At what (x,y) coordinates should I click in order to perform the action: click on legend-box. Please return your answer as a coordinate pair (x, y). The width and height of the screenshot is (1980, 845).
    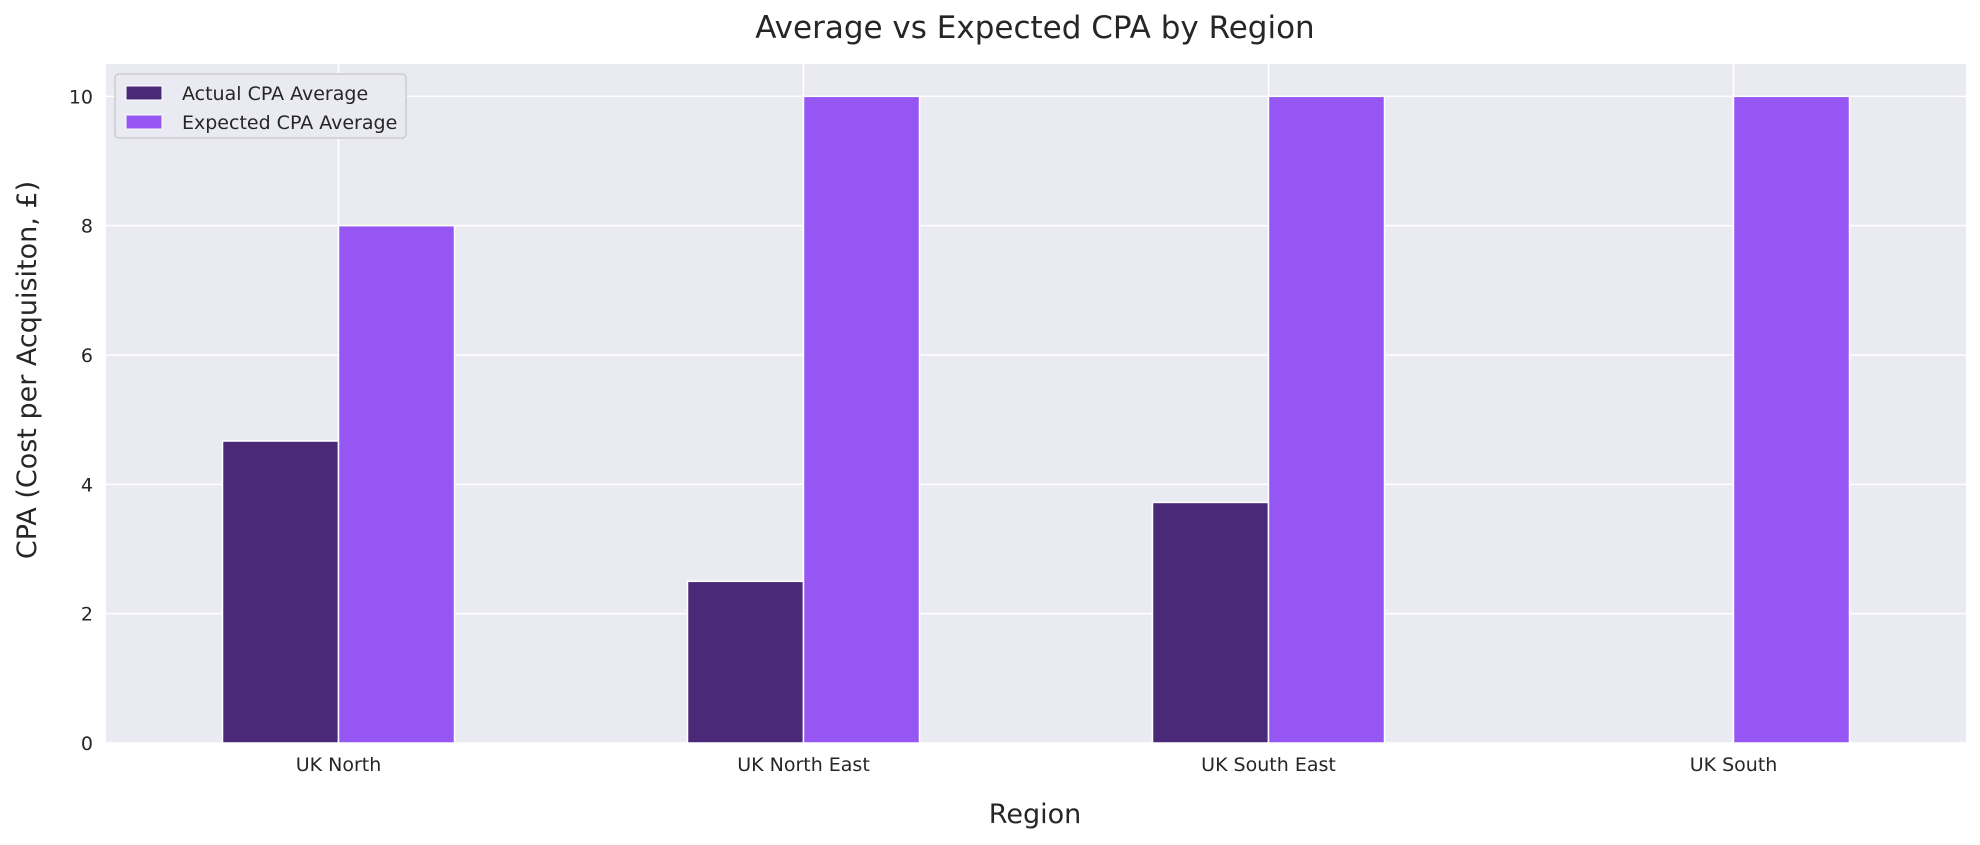
    Looking at the image, I should click on (260, 106).